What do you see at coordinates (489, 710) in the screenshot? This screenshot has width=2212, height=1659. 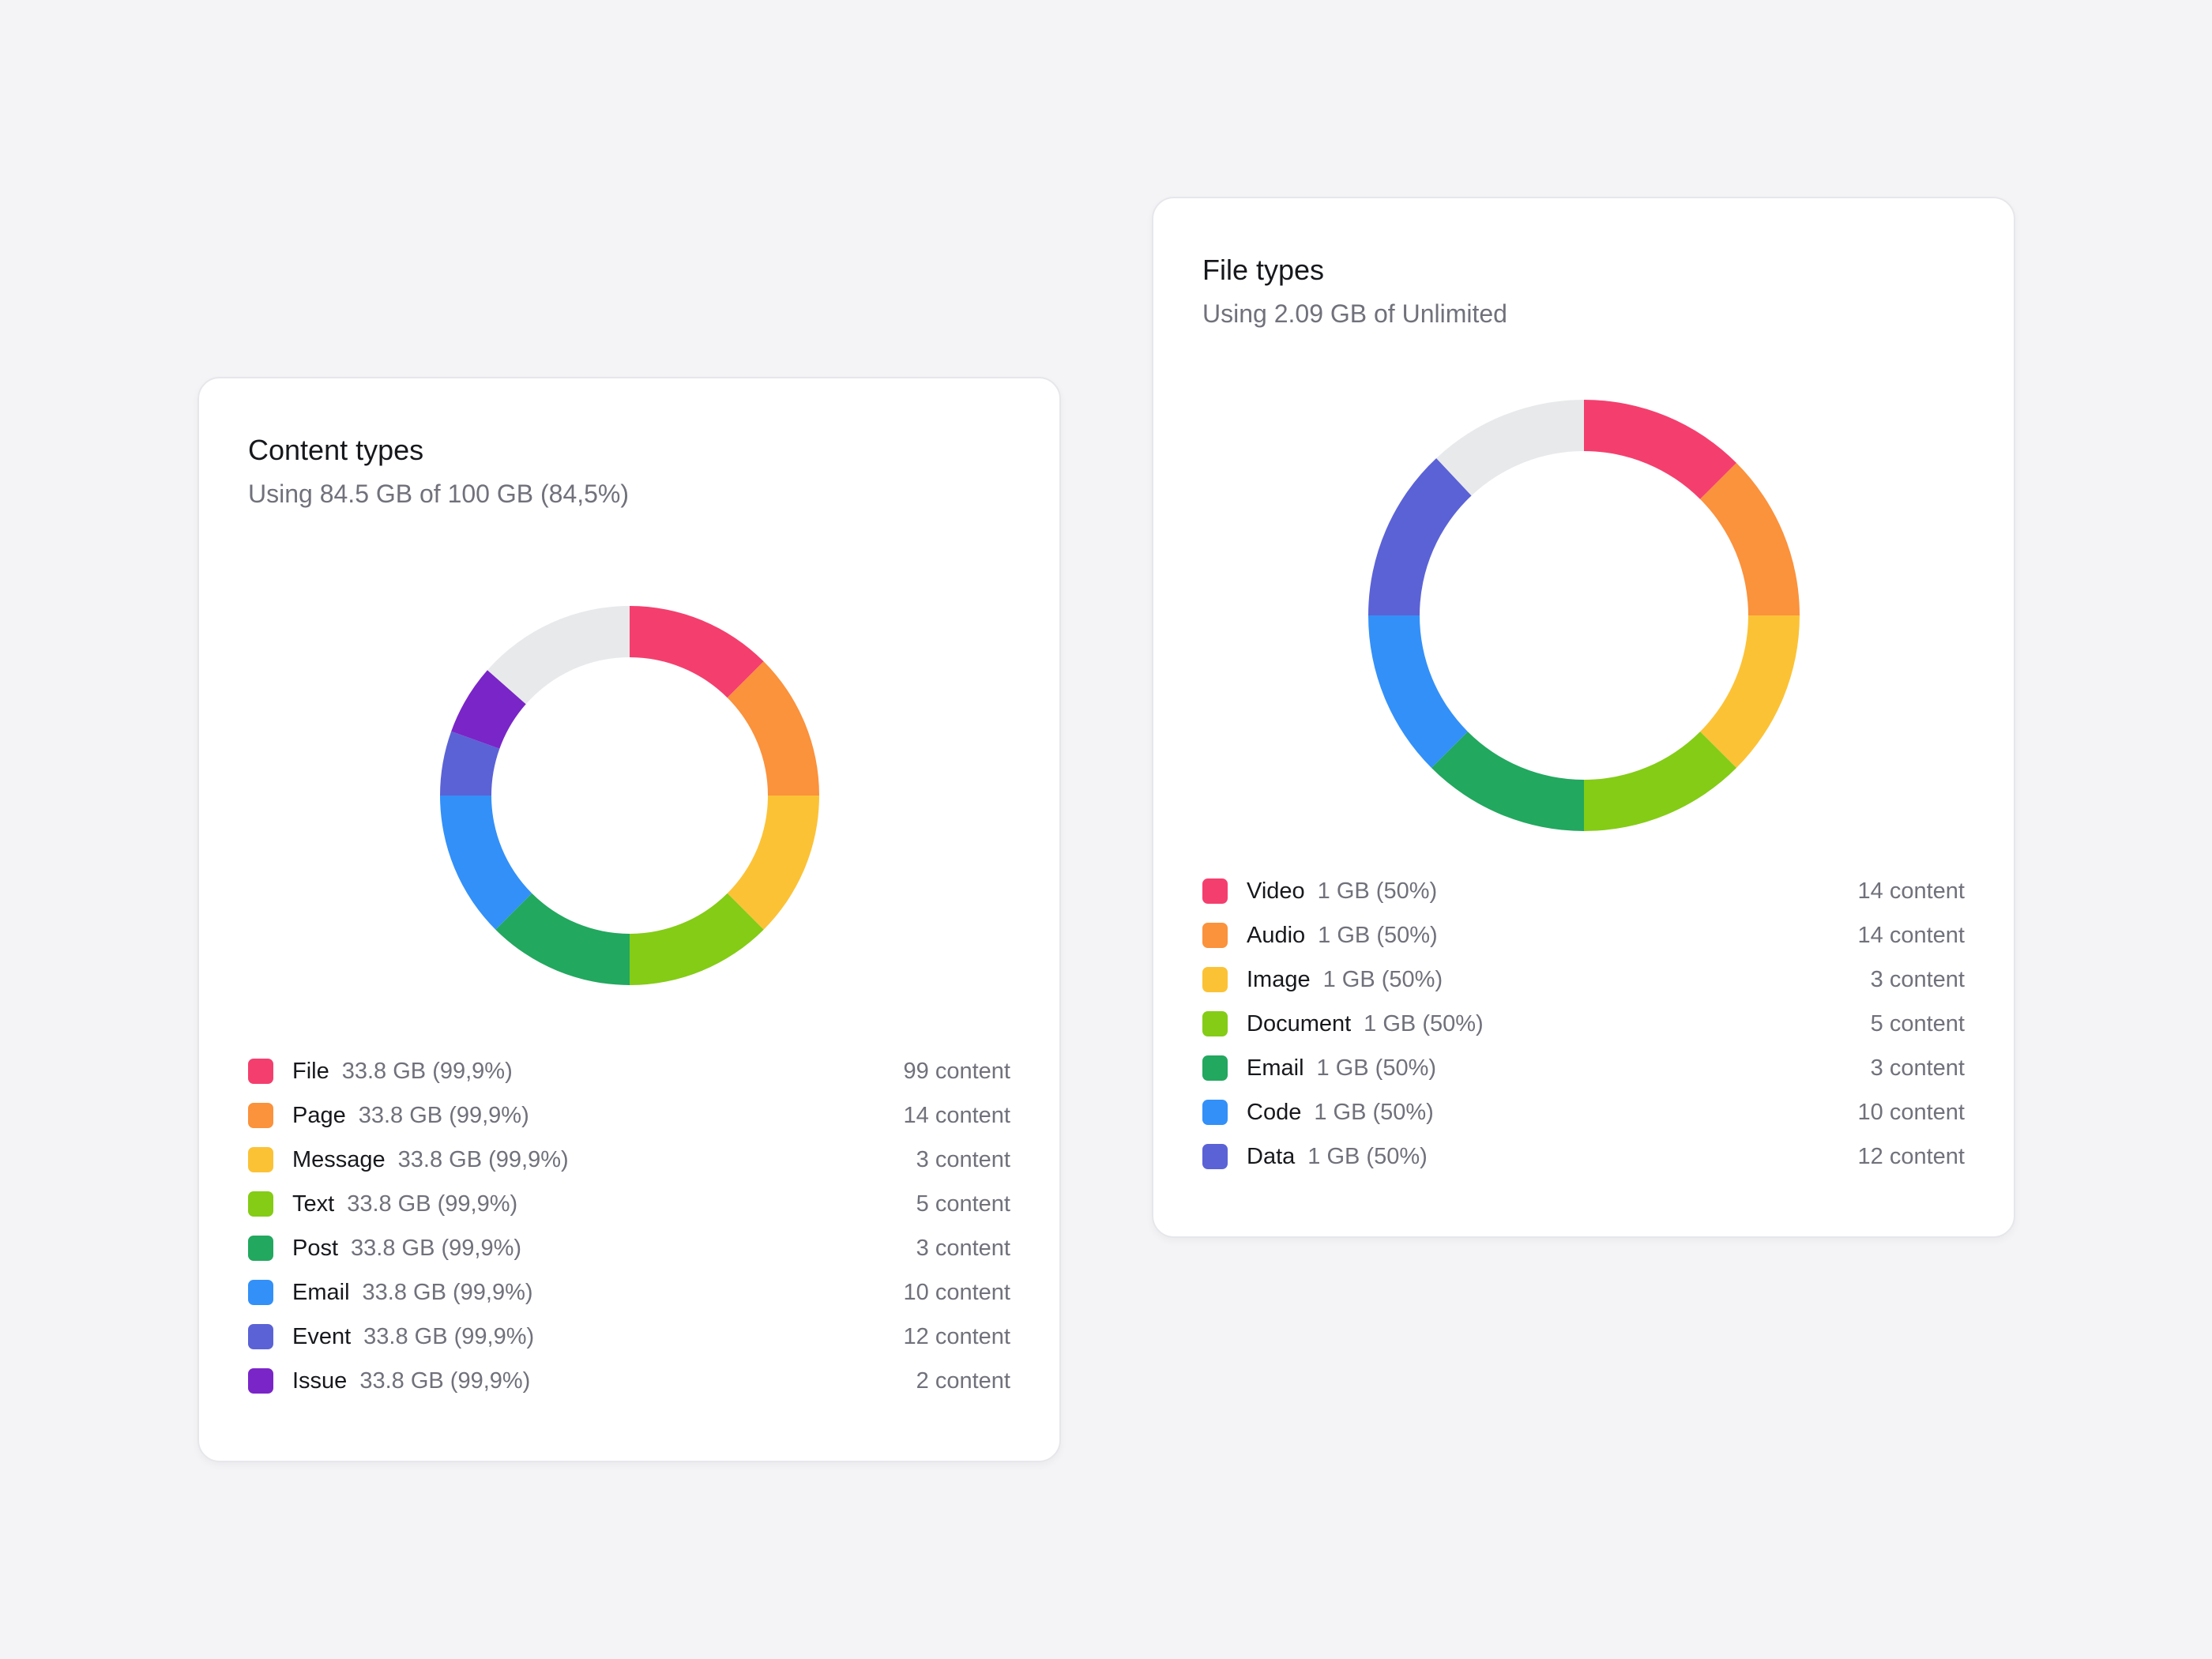 I see `donut-slice-issue` at bounding box center [489, 710].